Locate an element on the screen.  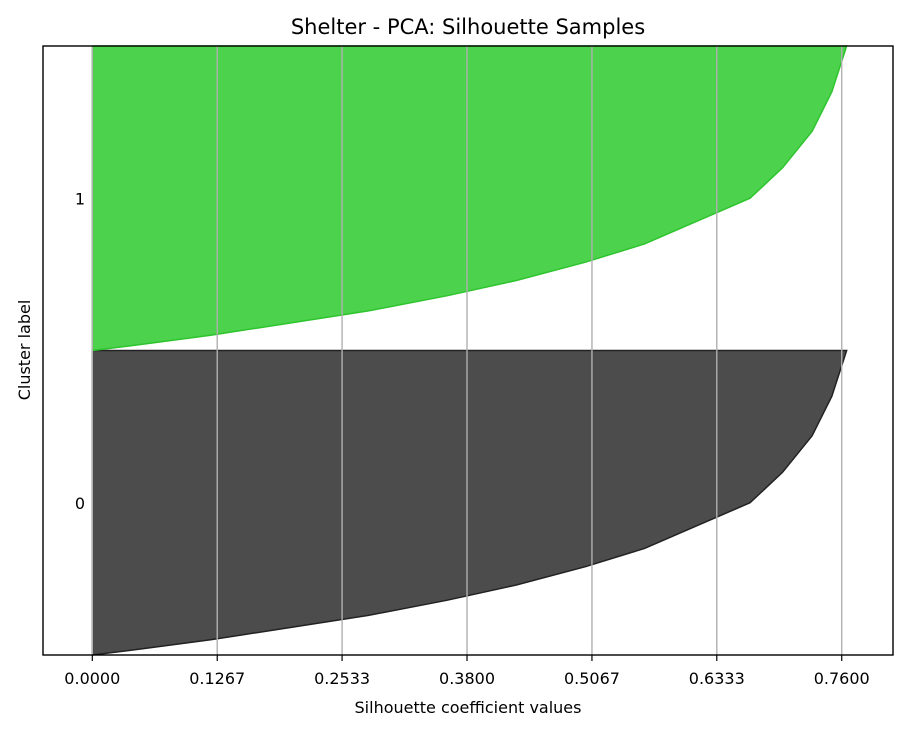
x-axis-label: Silhouette coefficient values is located at coordinates (468, 707).